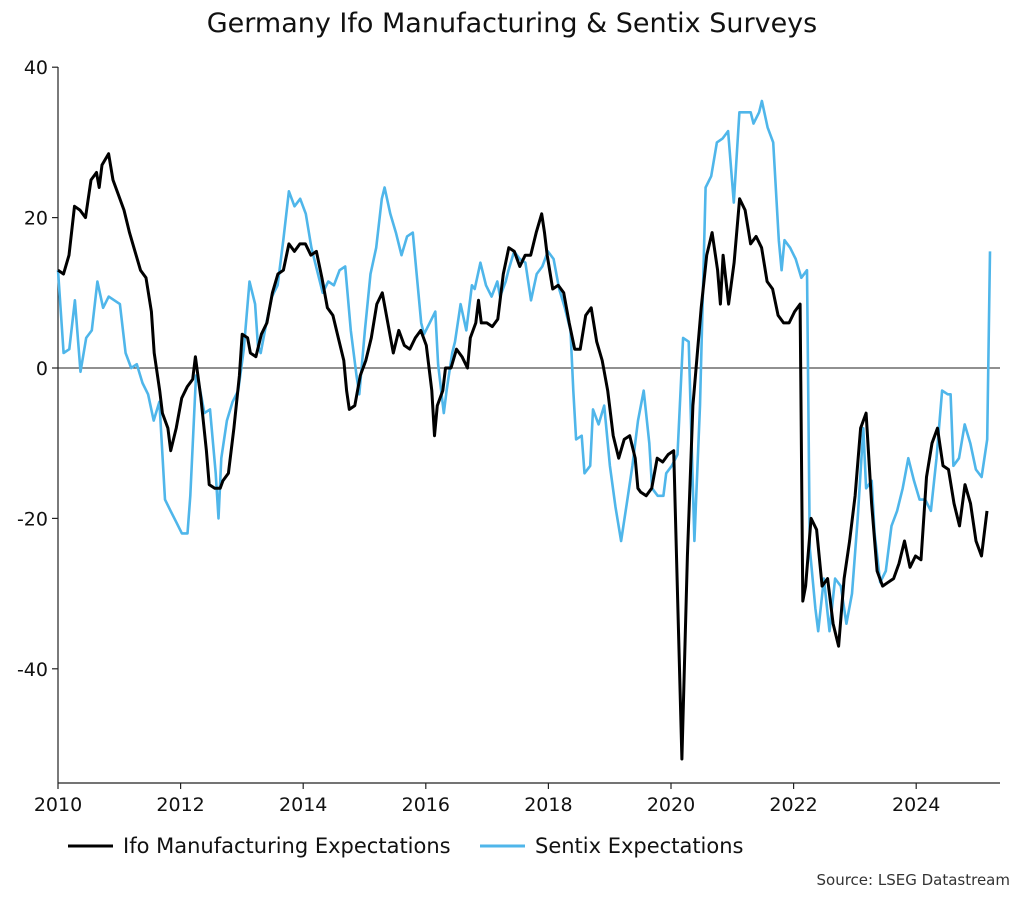 The width and height of the screenshot is (1024, 897). What do you see at coordinates (32, 670) in the screenshot?
I see `y-tick-label: -40` at bounding box center [32, 670].